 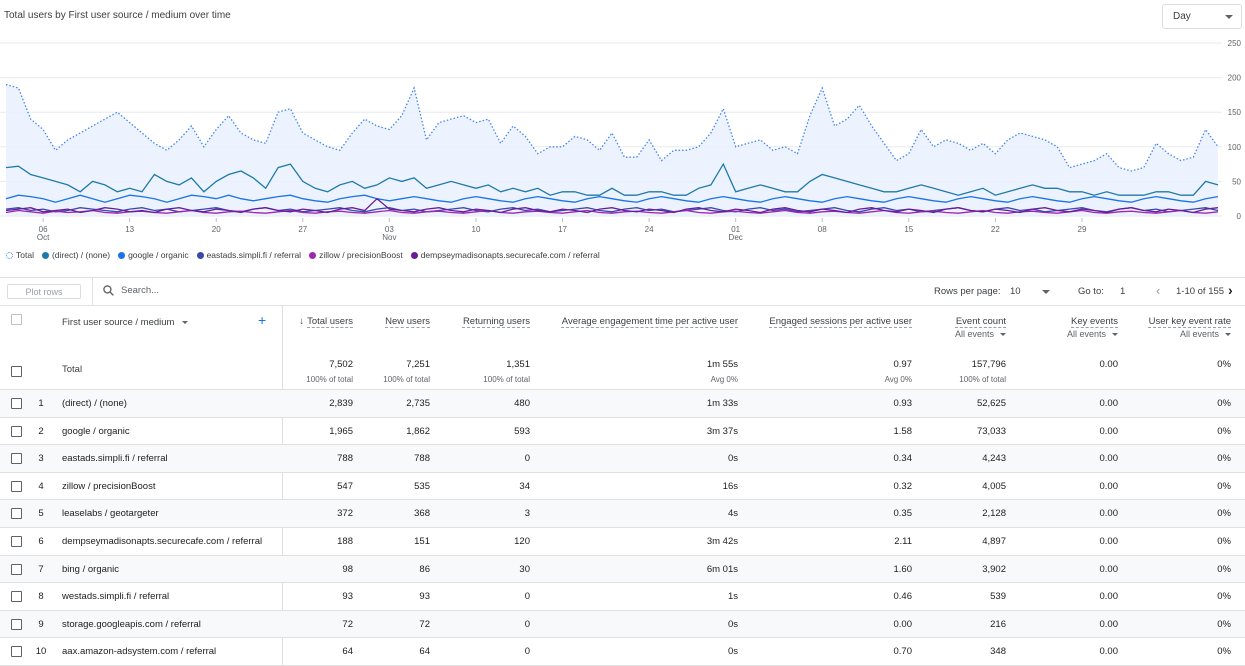 I want to click on table-cell: 4,005, so click(x=994, y=486).